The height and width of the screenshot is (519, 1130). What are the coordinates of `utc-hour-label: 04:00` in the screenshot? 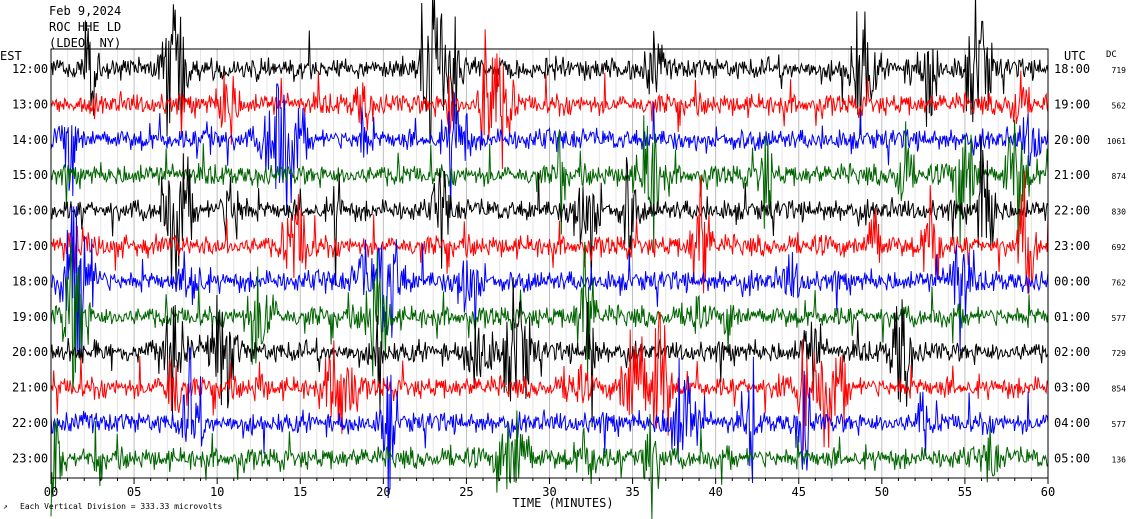 It's located at (1072, 423).